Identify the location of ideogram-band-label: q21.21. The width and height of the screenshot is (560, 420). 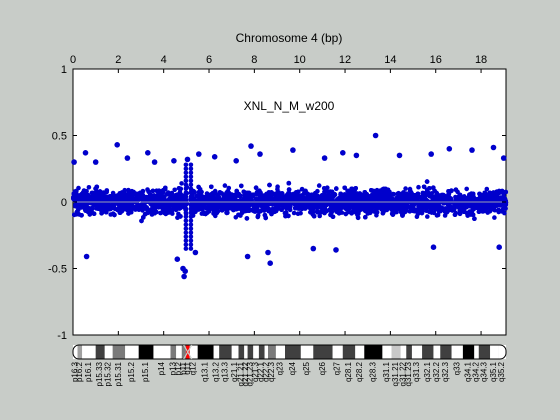
(240, 373).